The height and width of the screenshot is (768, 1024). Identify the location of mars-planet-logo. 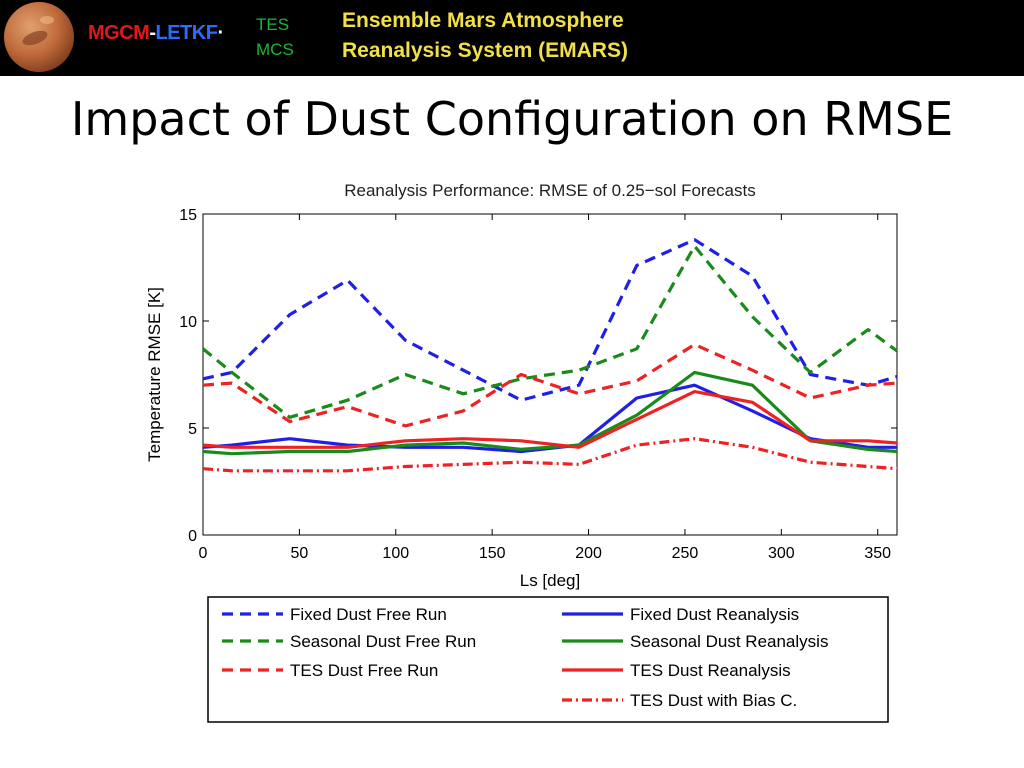
(39, 37).